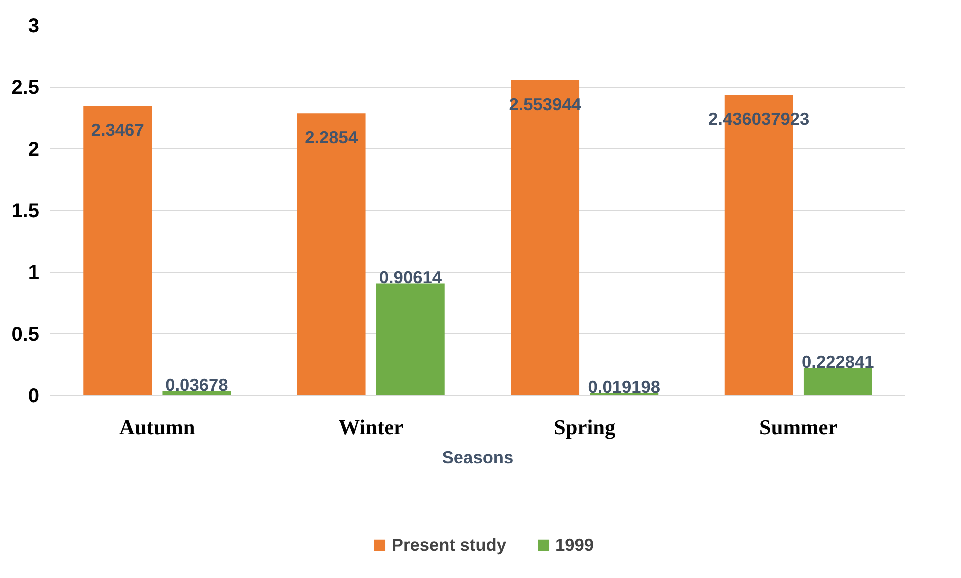  Describe the element at coordinates (157, 428) in the screenshot. I see `x-tick-label: Autumn` at that location.